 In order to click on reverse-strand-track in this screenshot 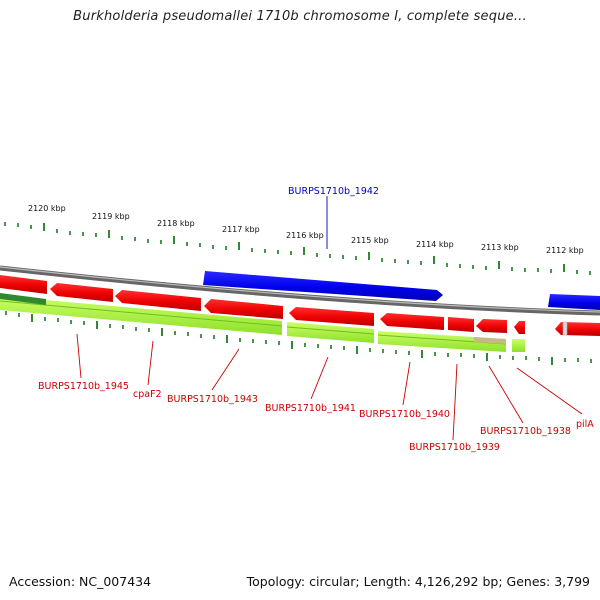, I will do `click(300, 305)`.